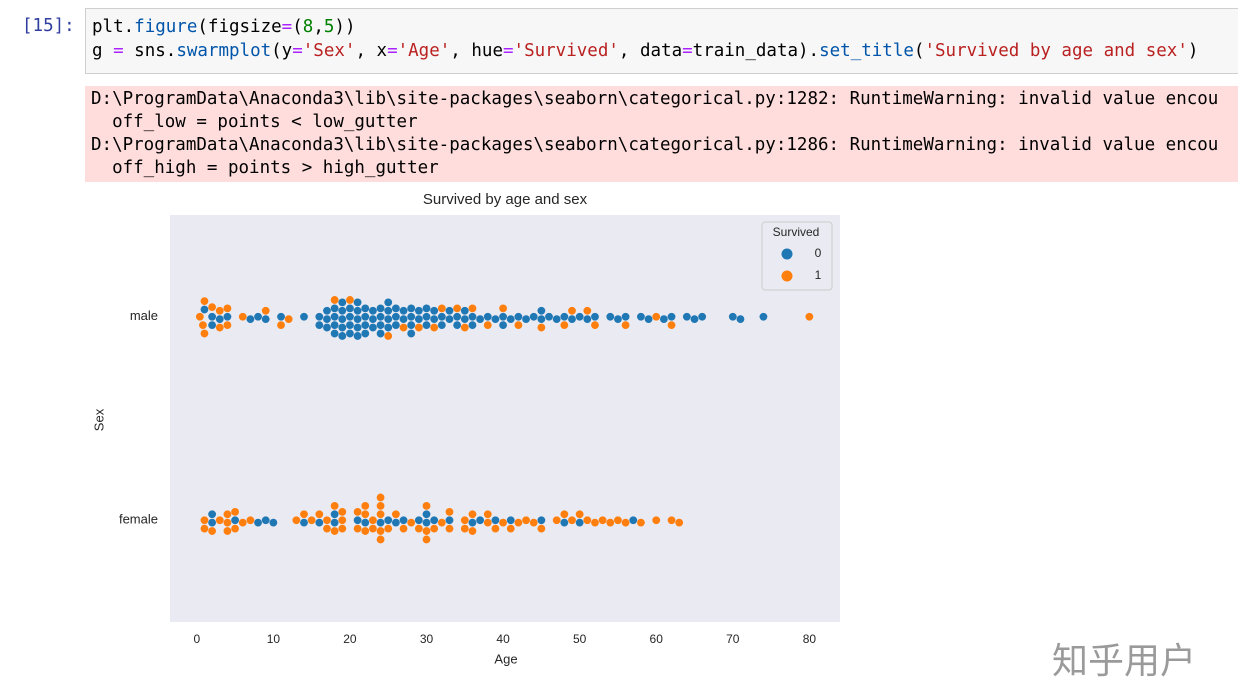 This screenshot has width=1238, height=698. What do you see at coordinates (797, 256) in the screenshot?
I see `legend-box` at bounding box center [797, 256].